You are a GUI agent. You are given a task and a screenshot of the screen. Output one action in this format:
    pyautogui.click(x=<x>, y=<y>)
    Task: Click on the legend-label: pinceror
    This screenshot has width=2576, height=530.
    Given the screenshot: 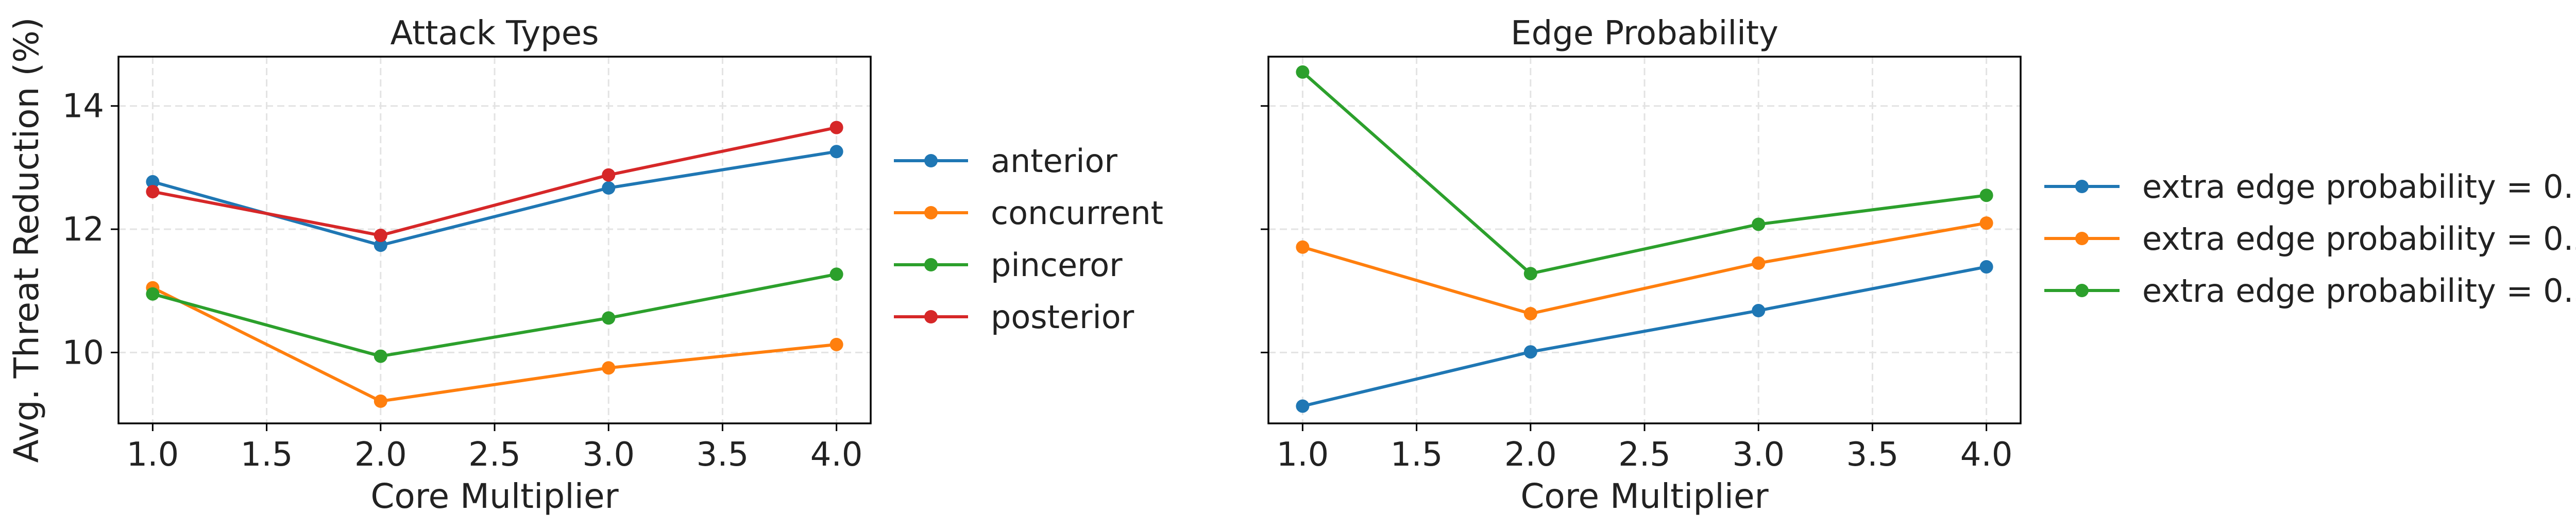 What is the action you would take?
    pyautogui.click(x=1057, y=265)
    